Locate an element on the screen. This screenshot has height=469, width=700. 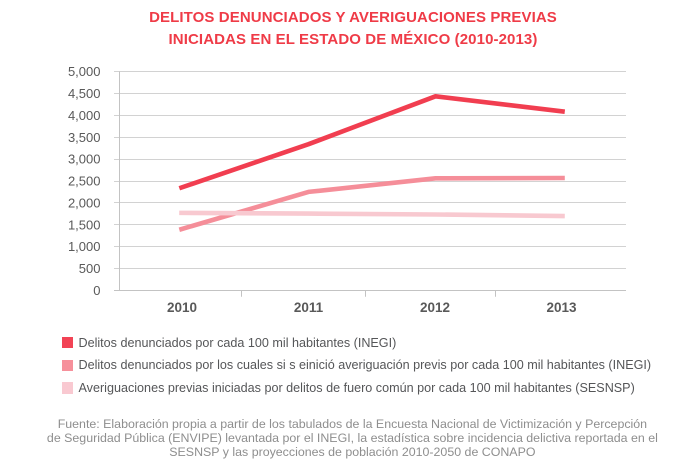
svg-text: 2,000 is located at coordinates (84, 202).